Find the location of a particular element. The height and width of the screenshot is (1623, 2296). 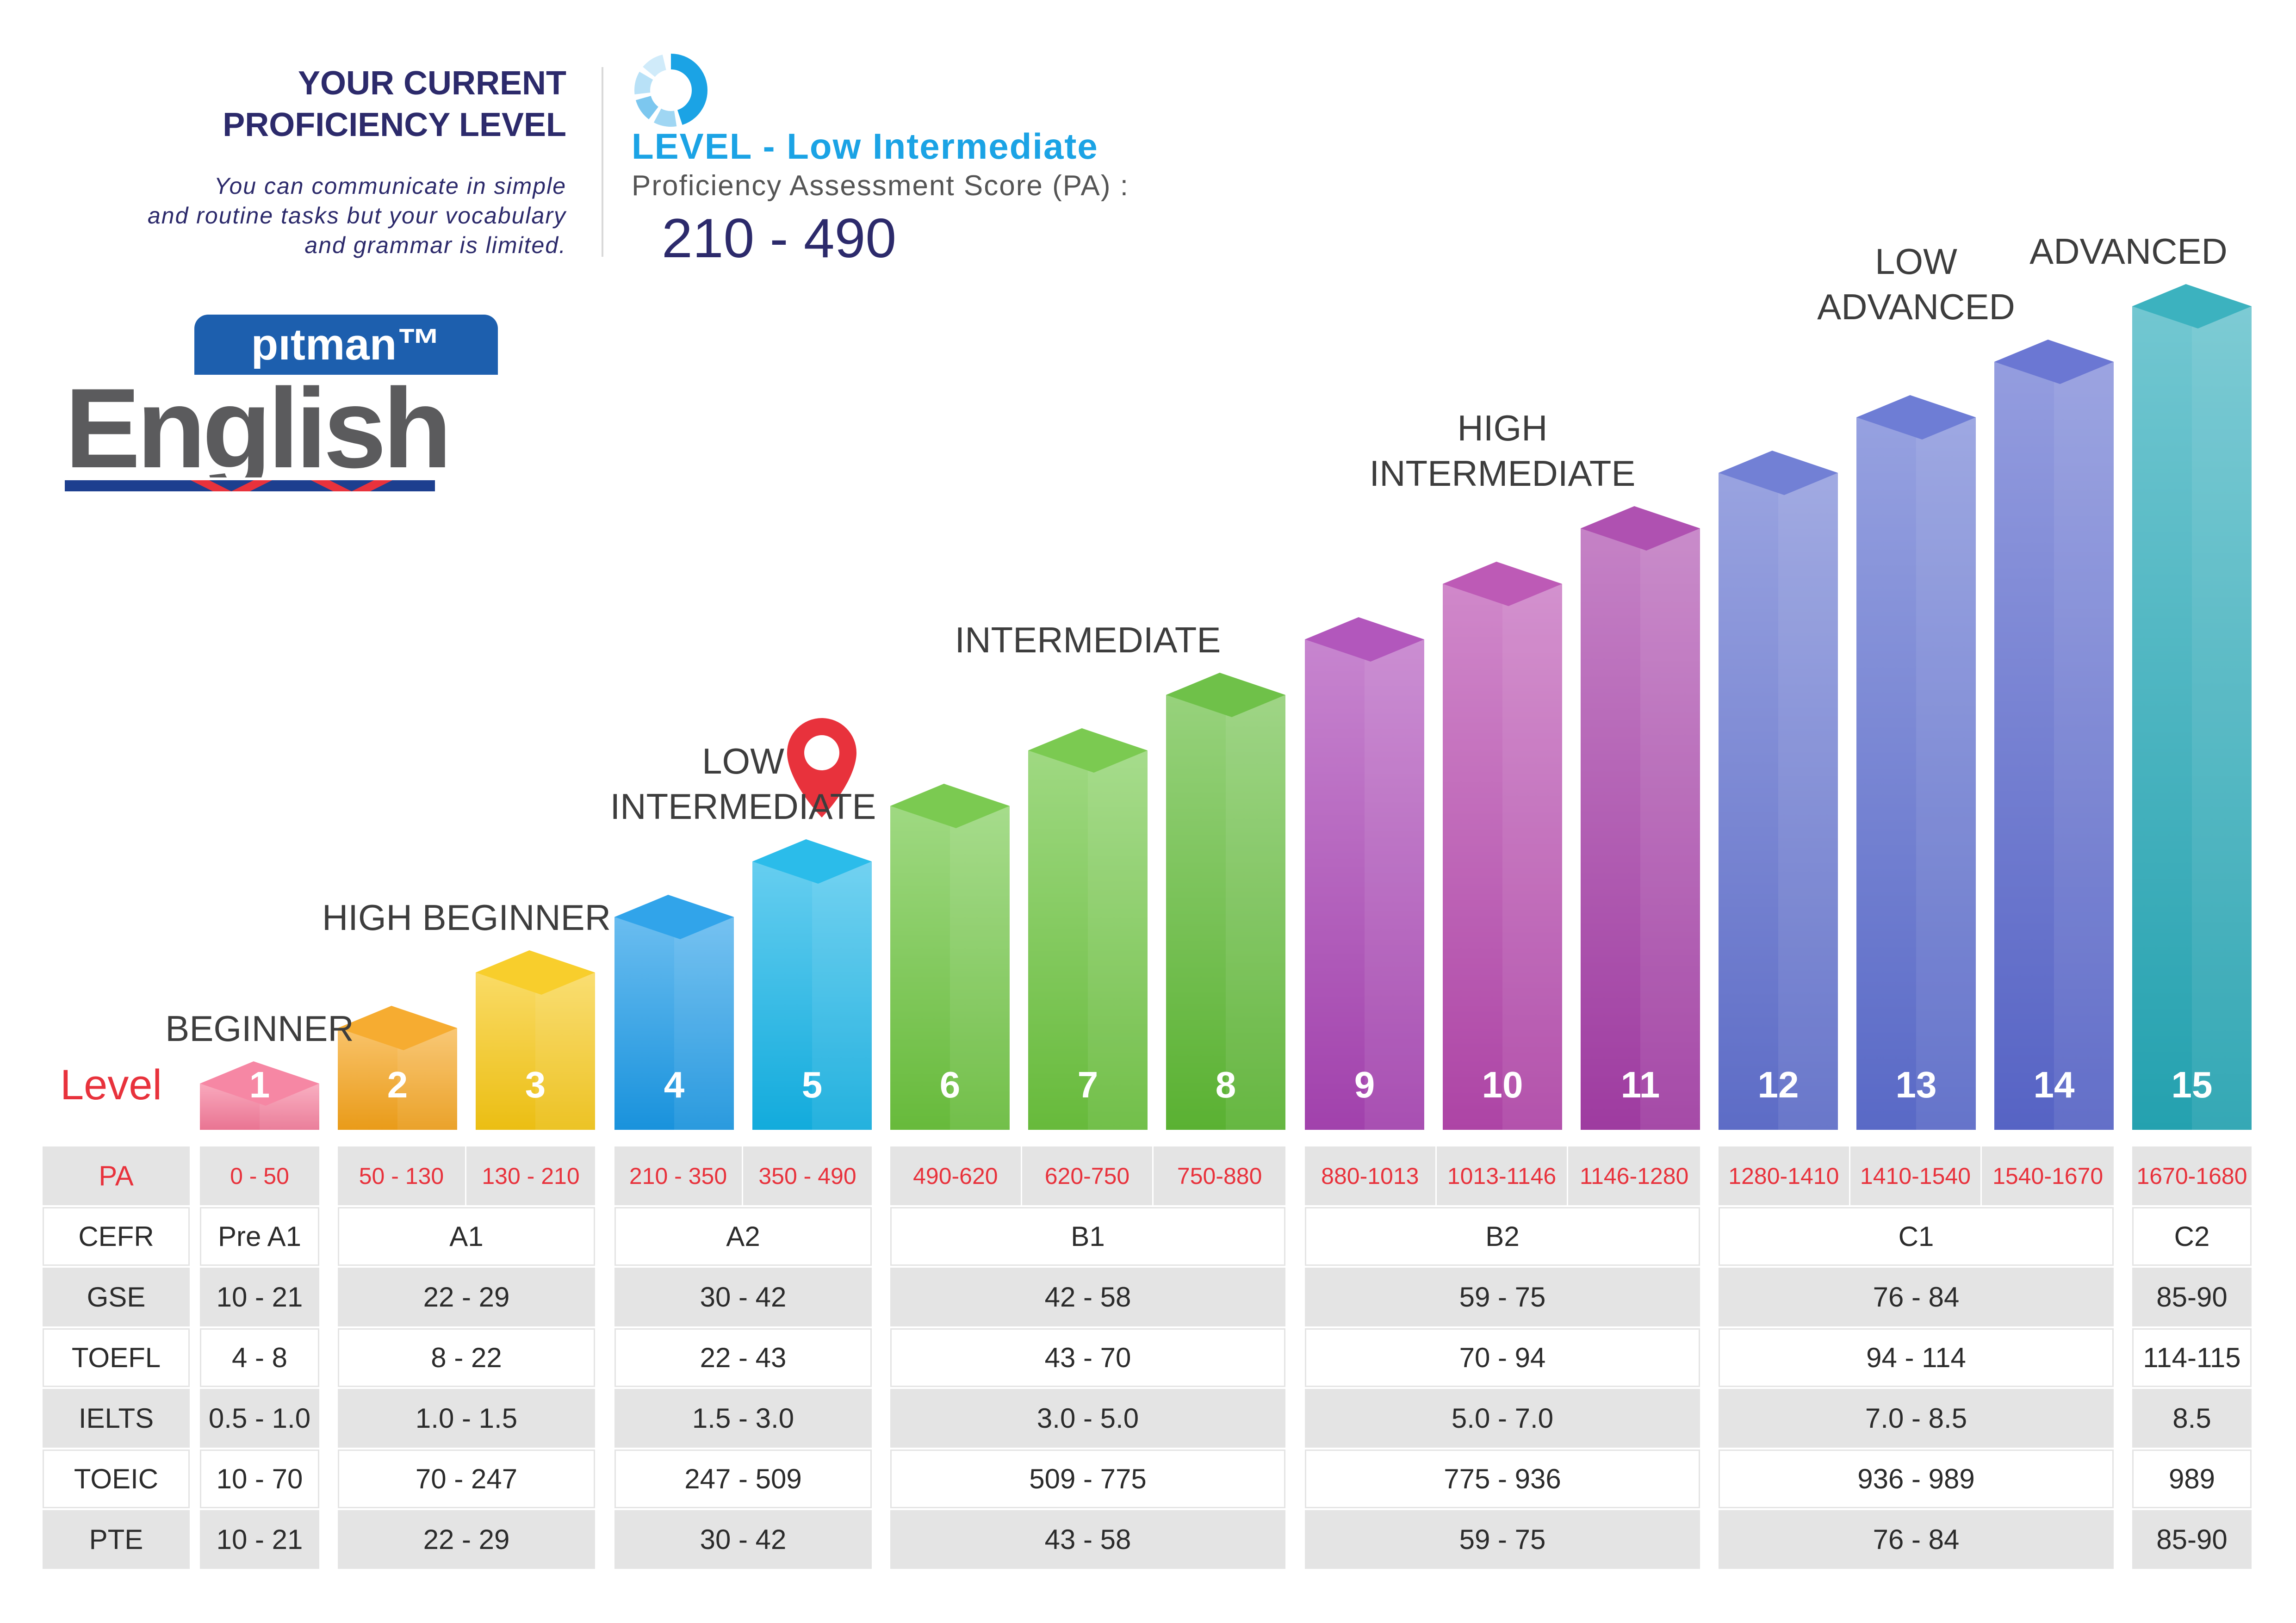

union-flag-stripe-icon is located at coordinates (250, 484).